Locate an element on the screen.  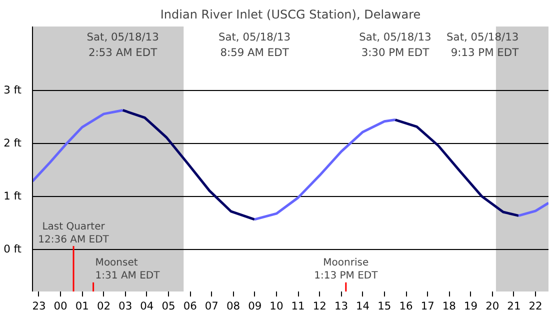
x-tick-label: 00 is located at coordinates (61, 306).